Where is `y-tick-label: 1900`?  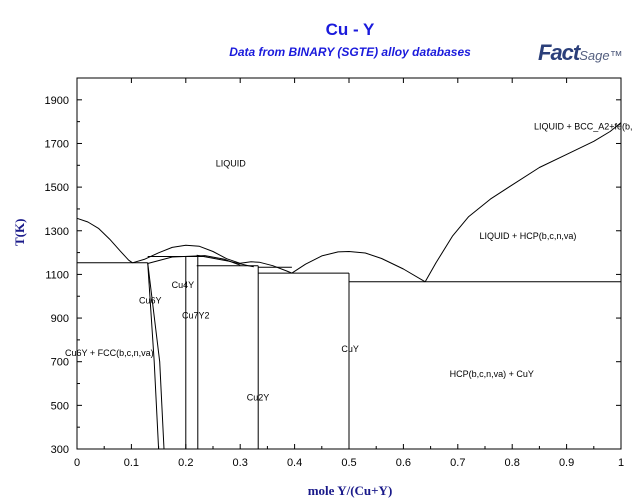 y-tick-label: 1900 is located at coordinates (57, 101).